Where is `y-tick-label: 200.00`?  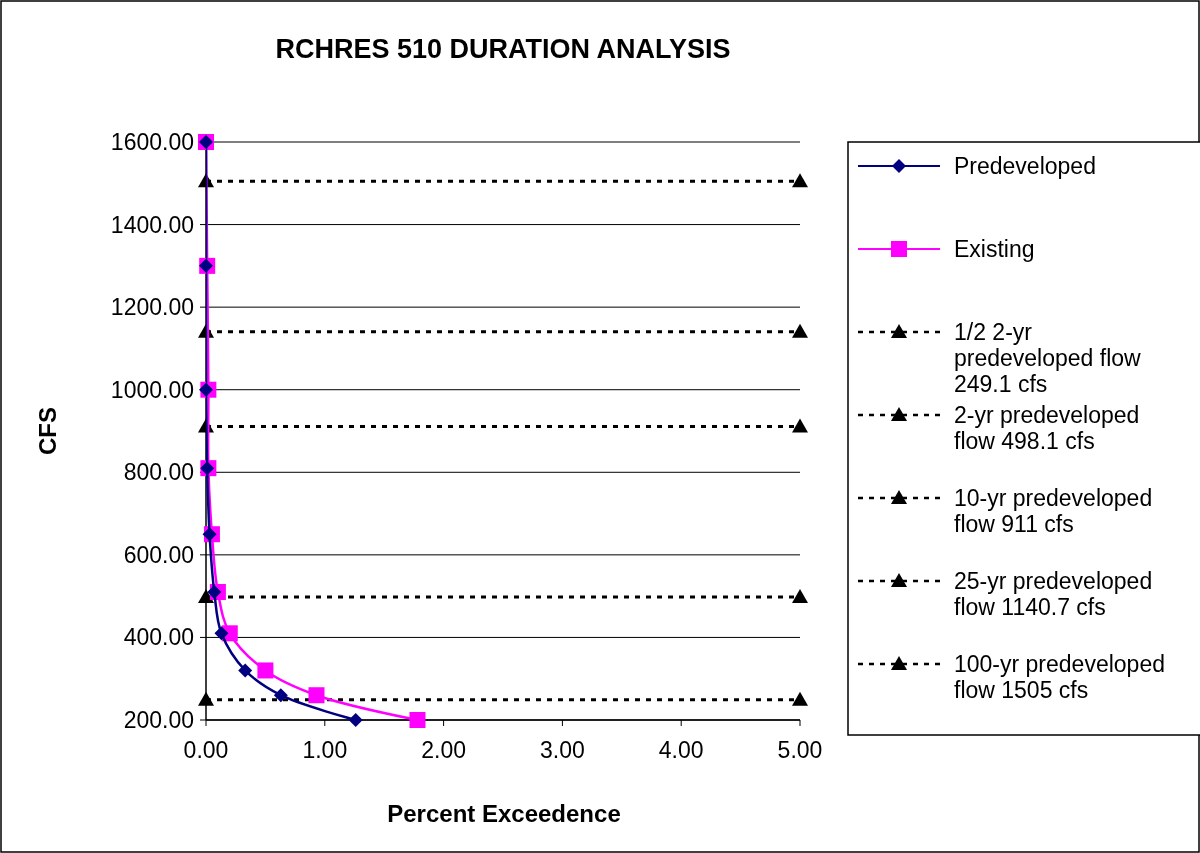 y-tick-label: 200.00 is located at coordinates (158, 720).